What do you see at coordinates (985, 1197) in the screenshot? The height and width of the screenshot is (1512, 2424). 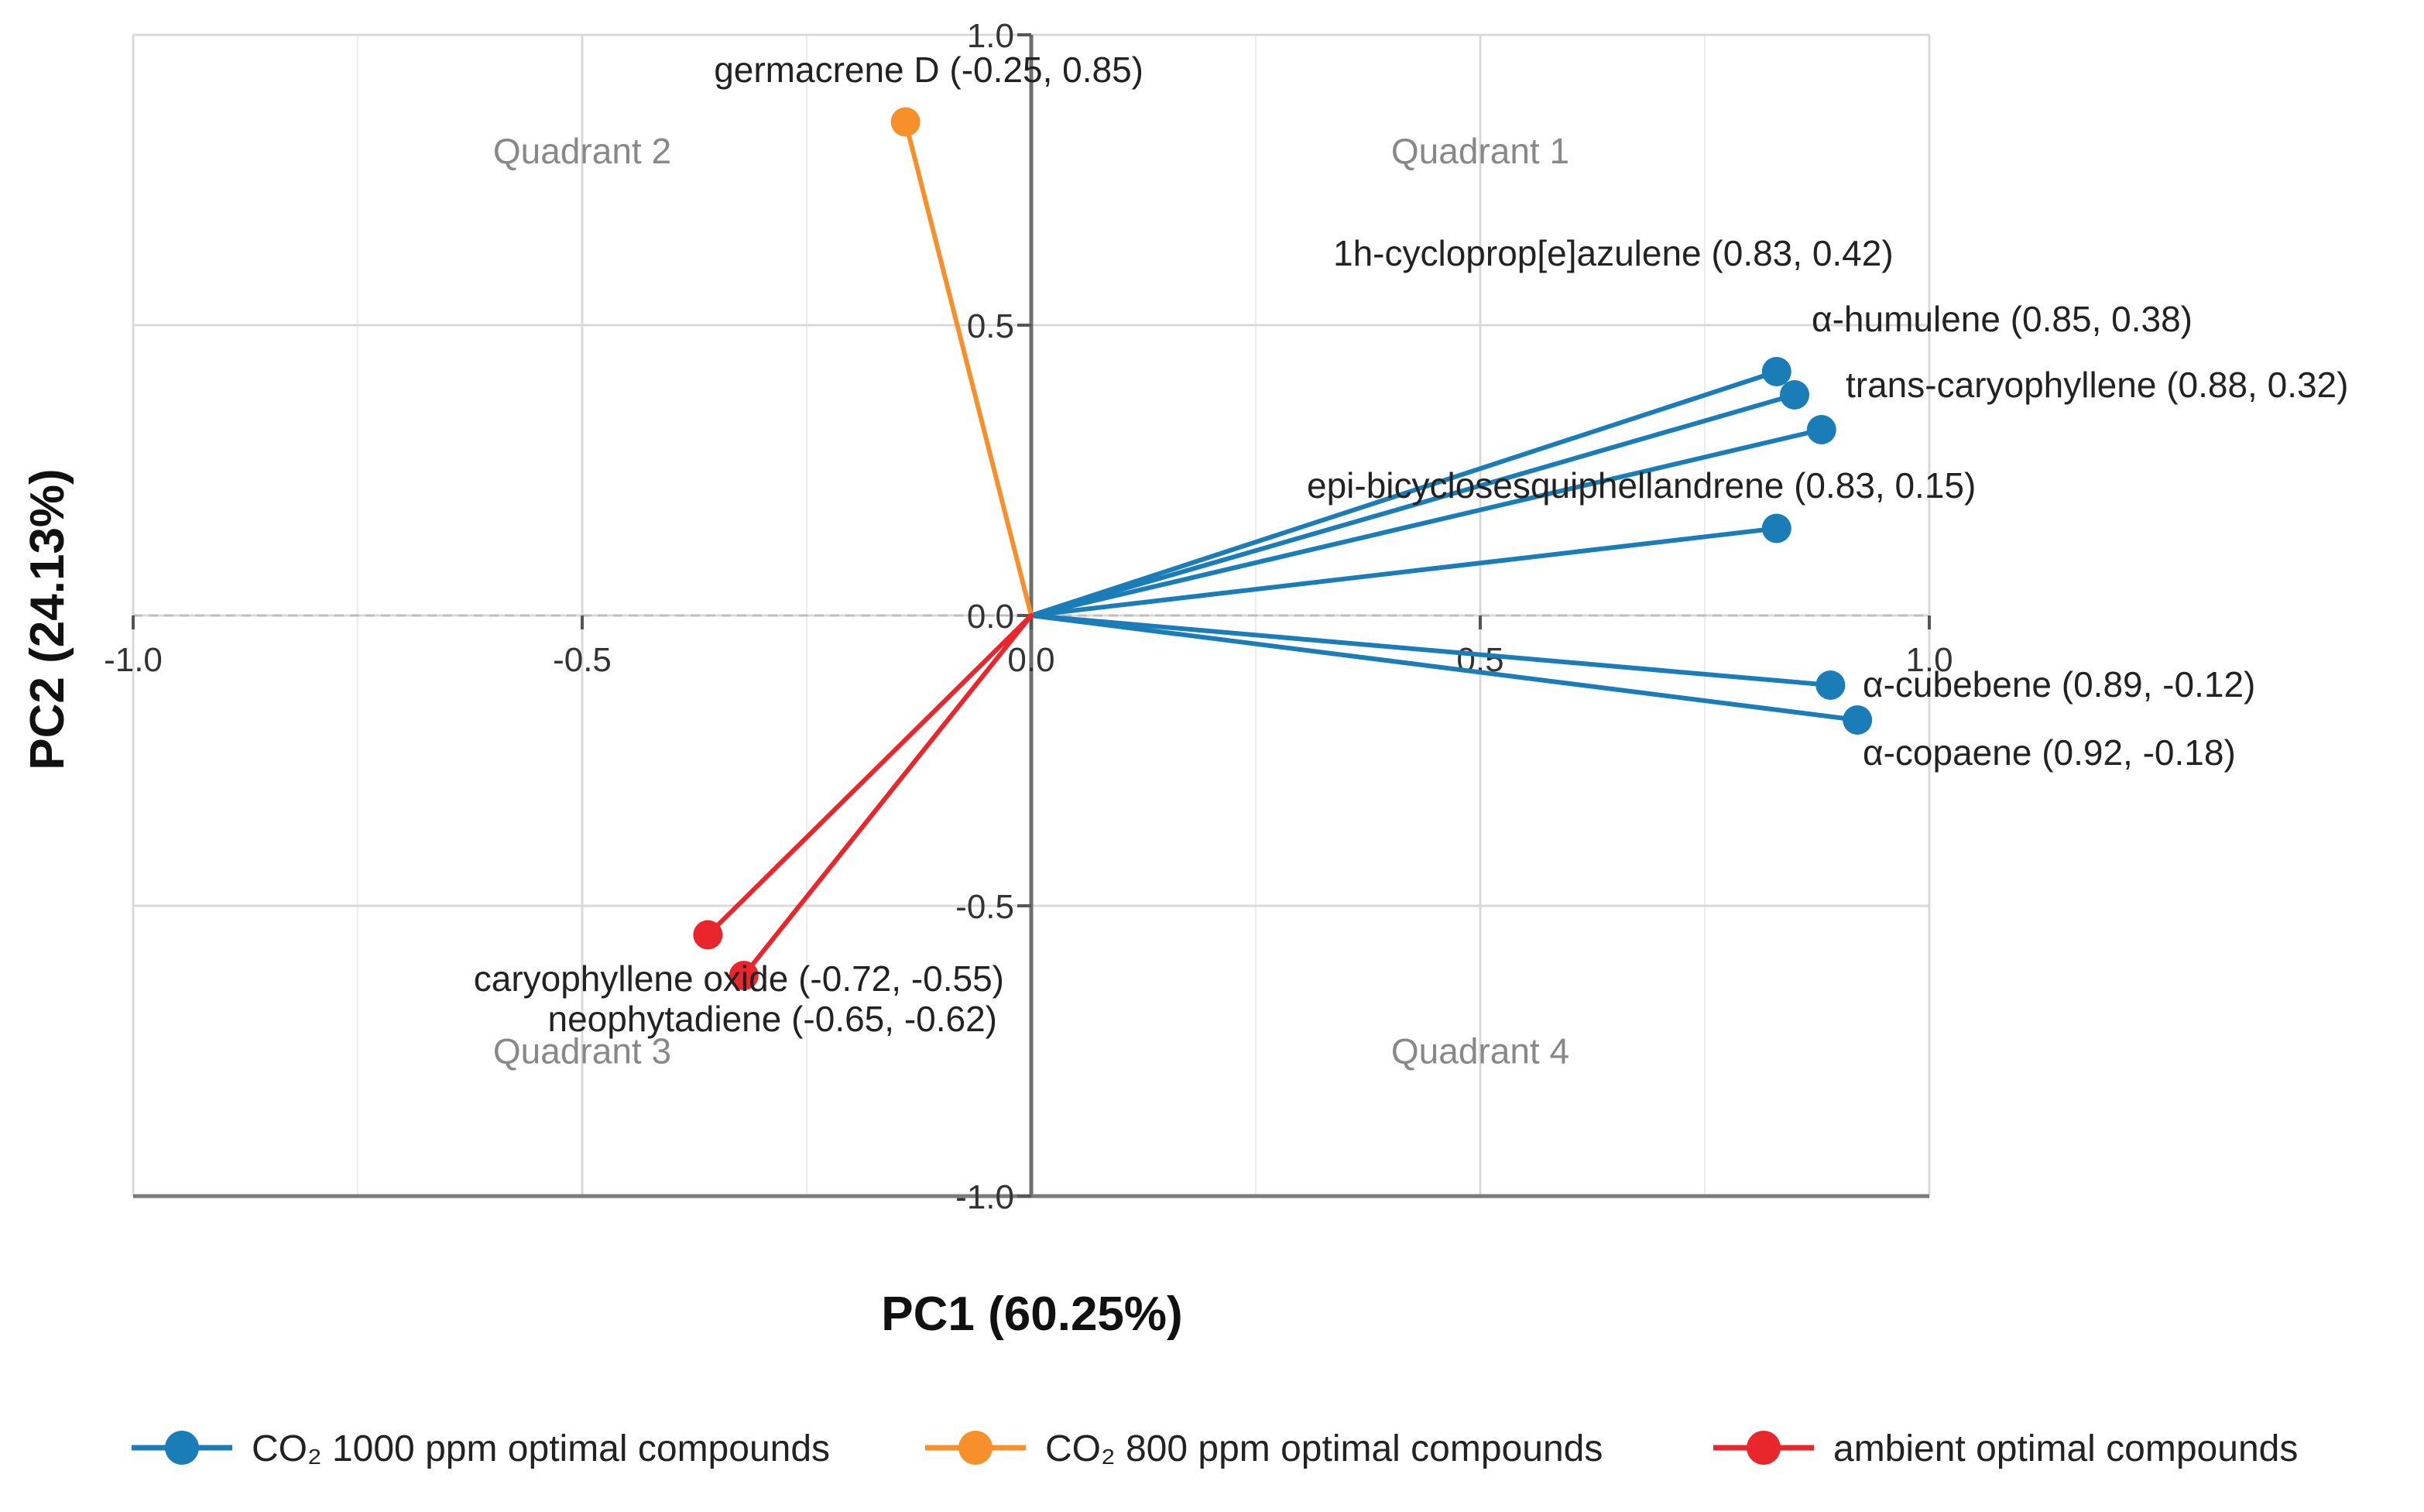 I see `y-tick-label: -1.0` at bounding box center [985, 1197].